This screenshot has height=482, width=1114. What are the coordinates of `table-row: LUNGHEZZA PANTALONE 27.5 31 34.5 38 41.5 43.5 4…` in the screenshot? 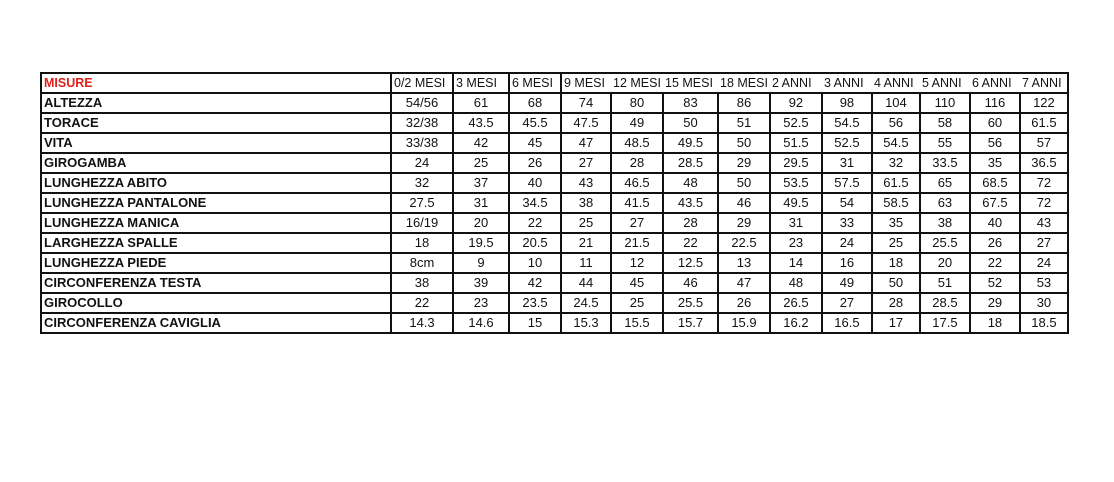 It's located at (554, 203).